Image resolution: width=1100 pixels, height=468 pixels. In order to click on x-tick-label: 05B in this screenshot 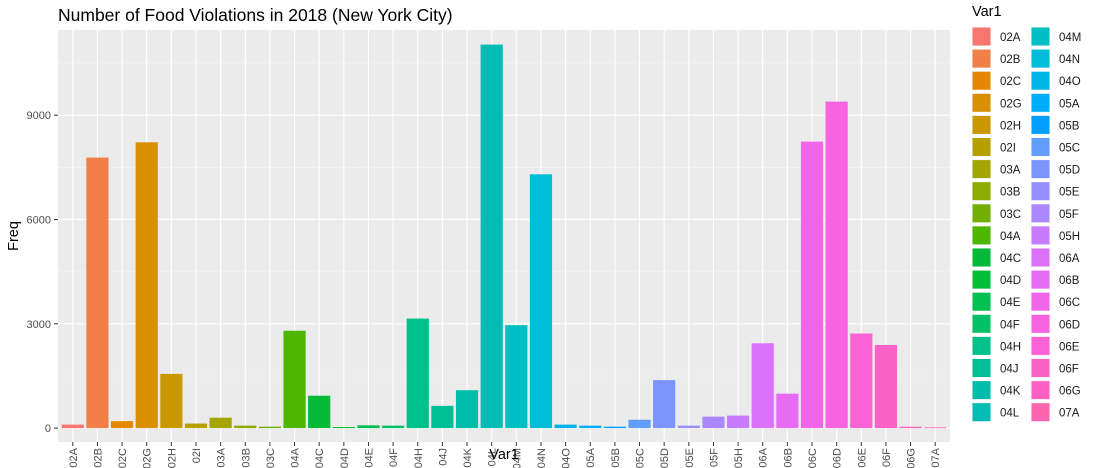, I will do `click(616, 458)`.